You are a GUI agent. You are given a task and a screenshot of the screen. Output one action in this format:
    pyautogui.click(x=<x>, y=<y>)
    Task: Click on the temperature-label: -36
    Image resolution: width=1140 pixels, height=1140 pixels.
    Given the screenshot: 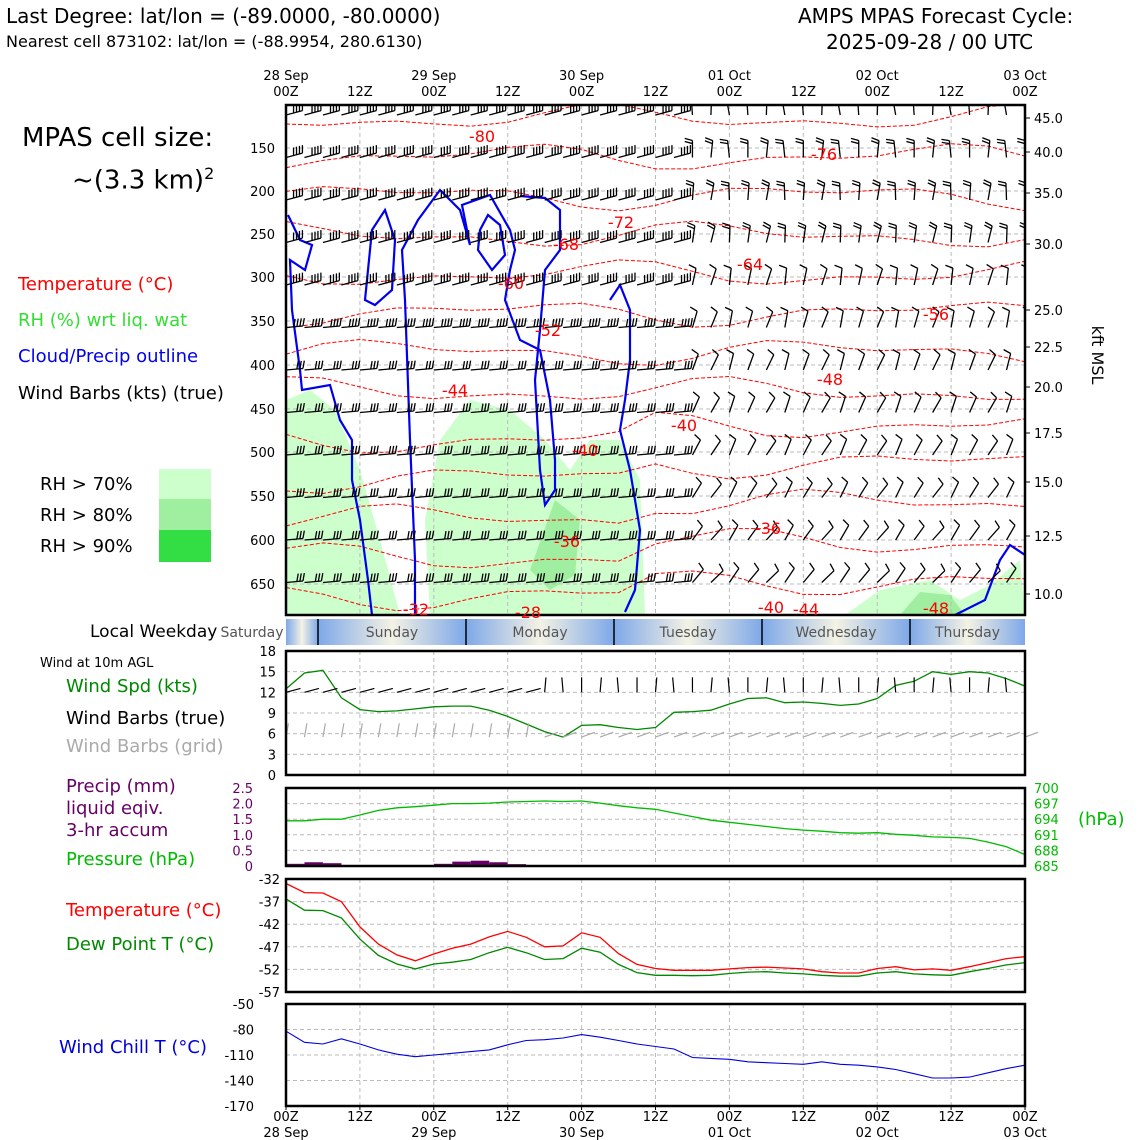 What is the action you would take?
    pyautogui.click(x=567, y=541)
    